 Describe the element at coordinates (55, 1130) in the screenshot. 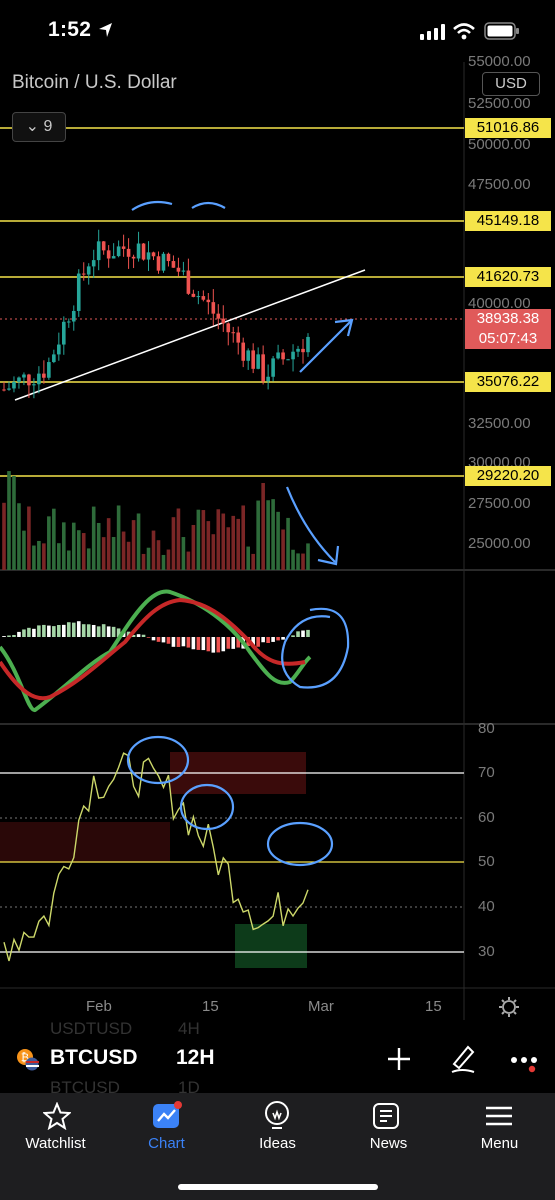

I see `tab-watchlist: Watchlist` at that location.